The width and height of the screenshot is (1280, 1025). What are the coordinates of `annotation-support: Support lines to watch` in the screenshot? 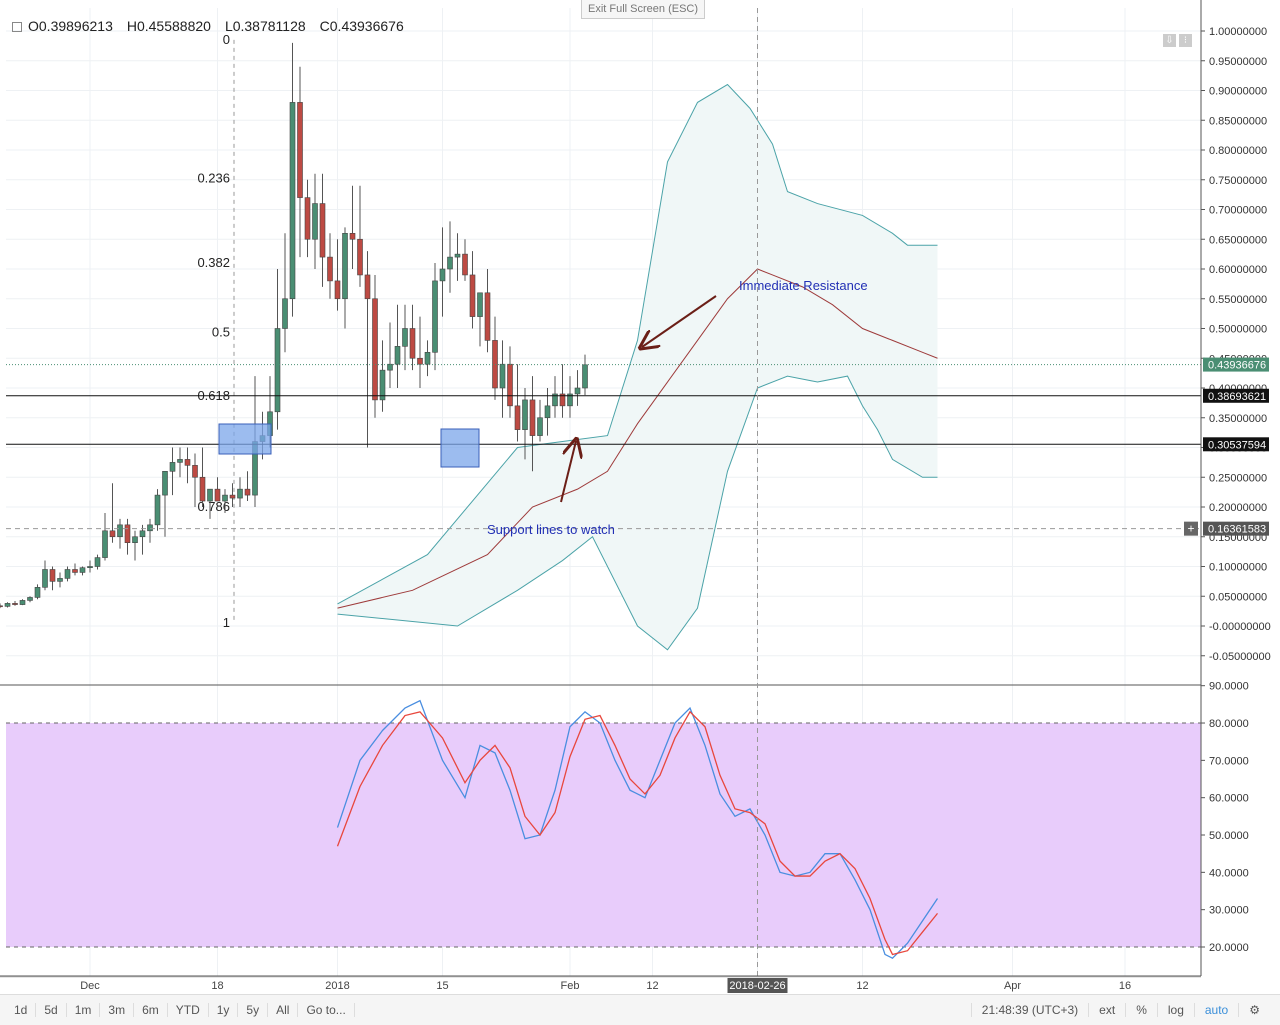 It's located at (551, 529).